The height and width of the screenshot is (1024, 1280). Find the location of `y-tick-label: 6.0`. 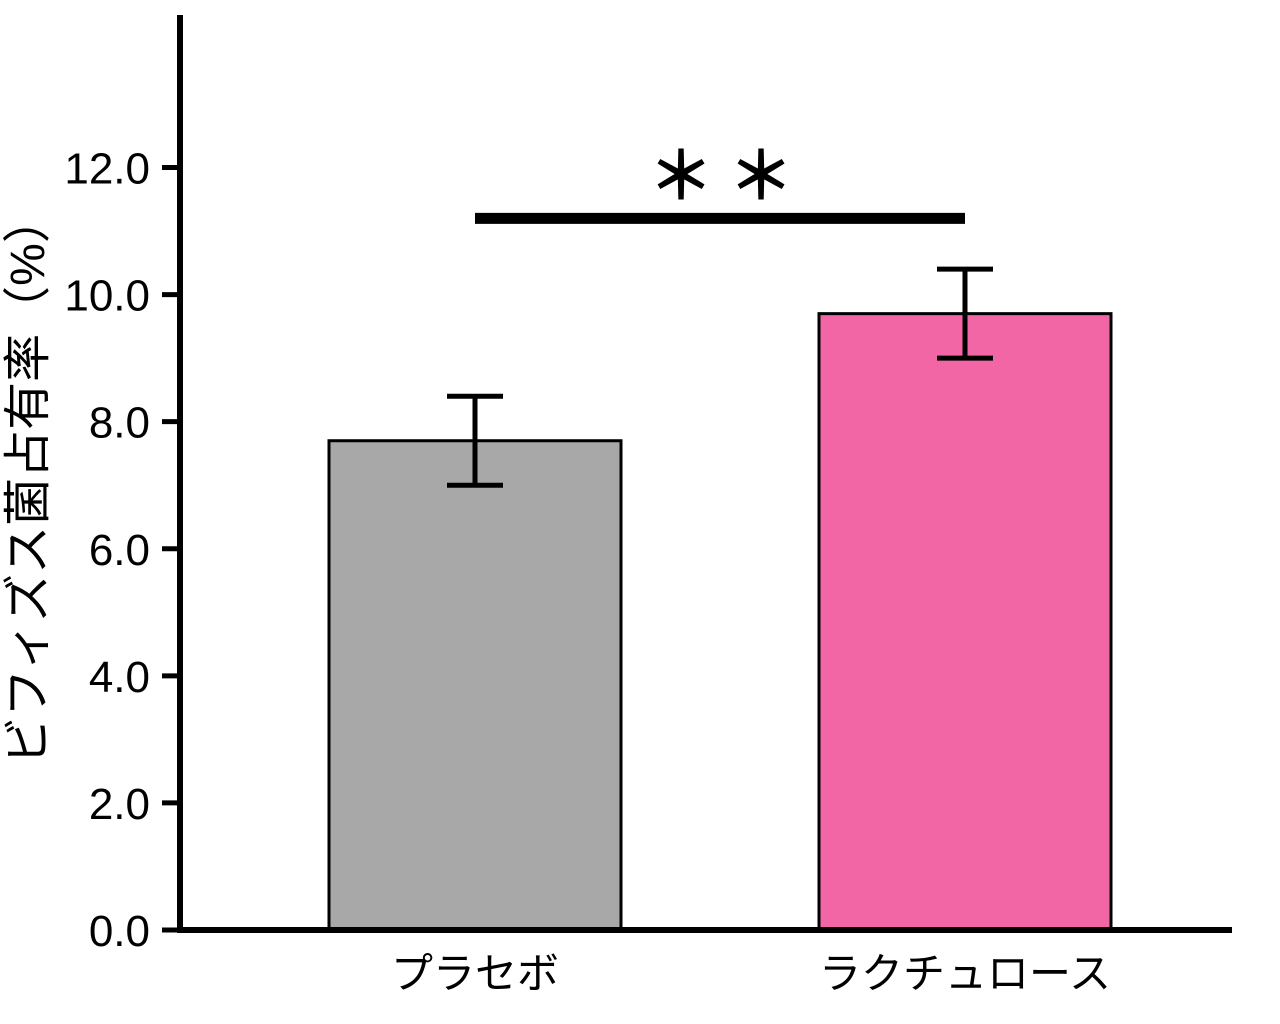

y-tick-label: 6.0 is located at coordinates (119, 550).